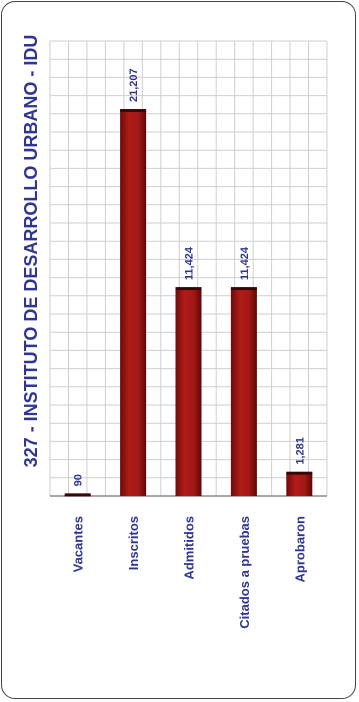  I want to click on category-label: Admitidos, so click(189, 548).